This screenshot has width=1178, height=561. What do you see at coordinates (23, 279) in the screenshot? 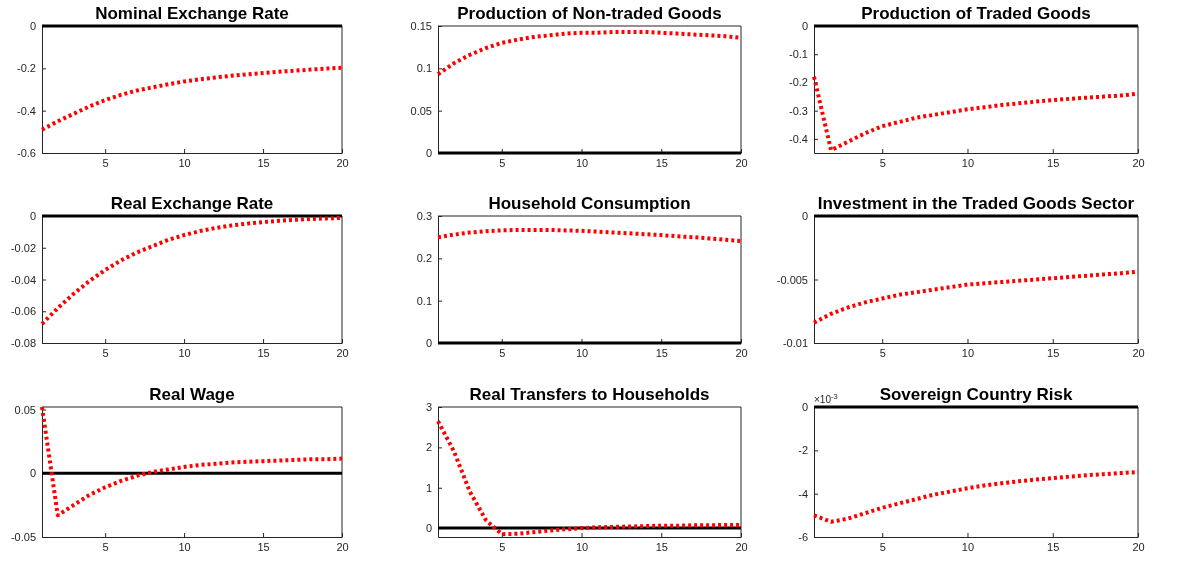
I see `y-tick-label: -0.04` at bounding box center [23, 279].